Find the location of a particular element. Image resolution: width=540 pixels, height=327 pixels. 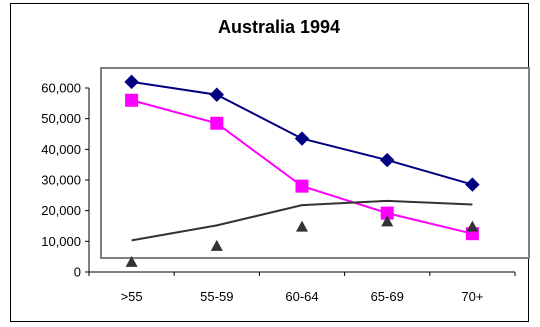

y-tick-label: 0 is located at coordinates (77, 272).